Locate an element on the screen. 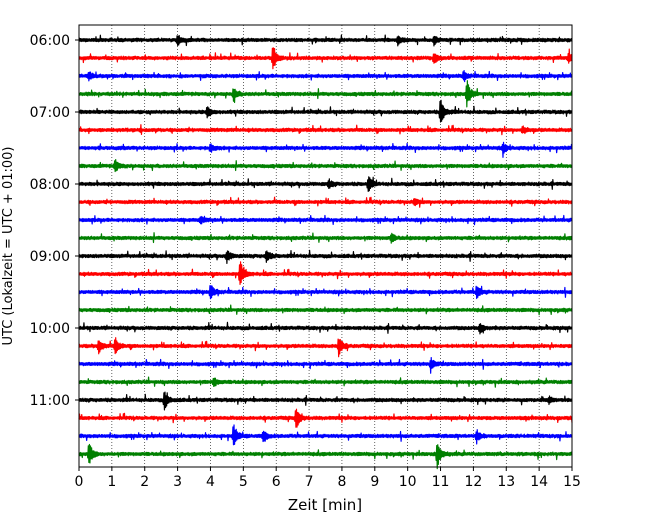  x-tick-label: 12 is located at coordinates (473, 482).